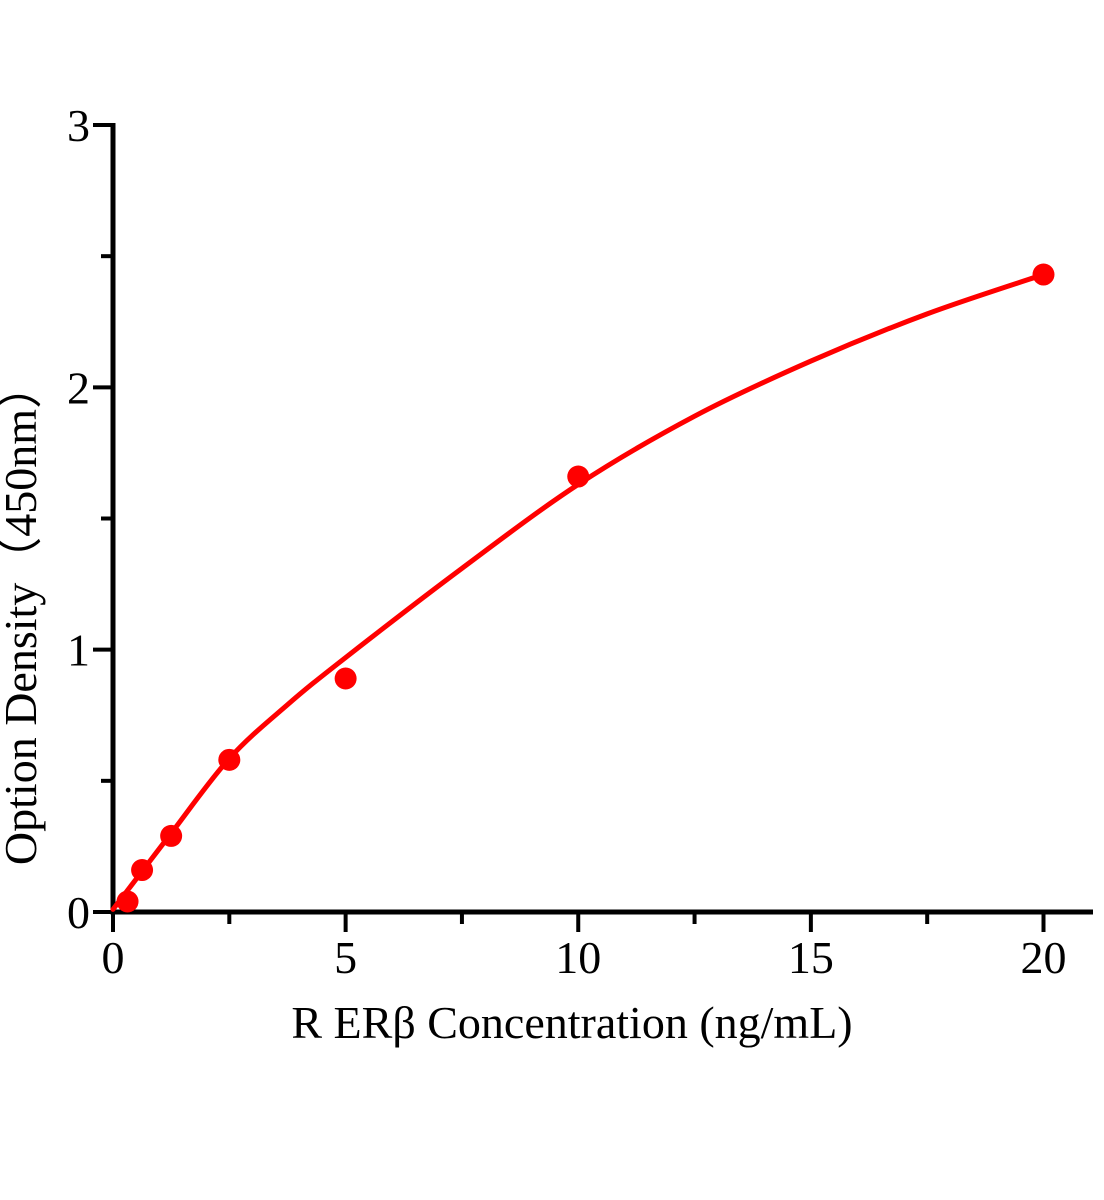 The image size is (1104, 1200). I want to click on x-tick-label: 20, so click(1044, 957).